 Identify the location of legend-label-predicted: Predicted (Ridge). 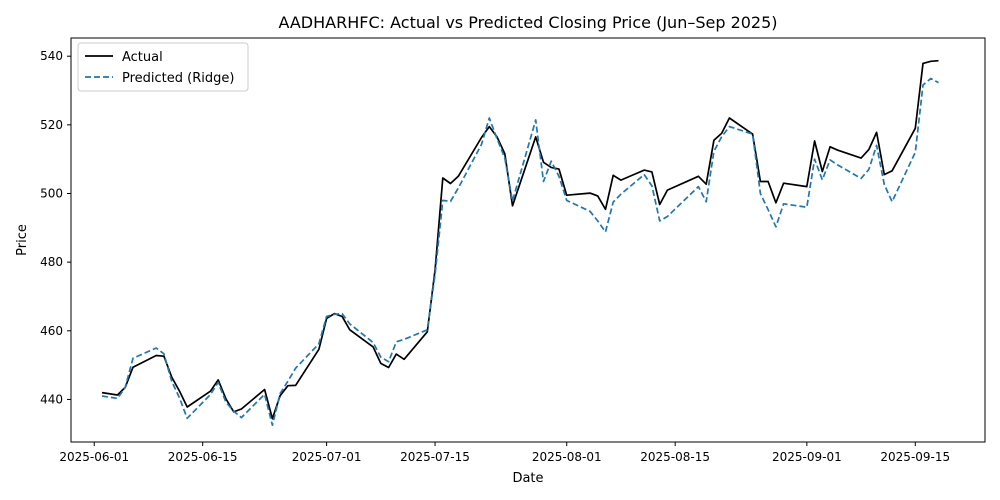
(178, 78).